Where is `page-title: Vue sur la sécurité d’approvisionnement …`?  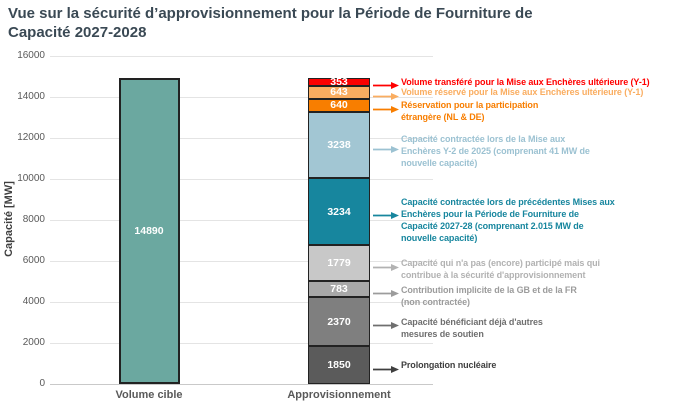
page-title: Vue sur la sécurité d’approvisionnement … is located at coordinates (270, 23).